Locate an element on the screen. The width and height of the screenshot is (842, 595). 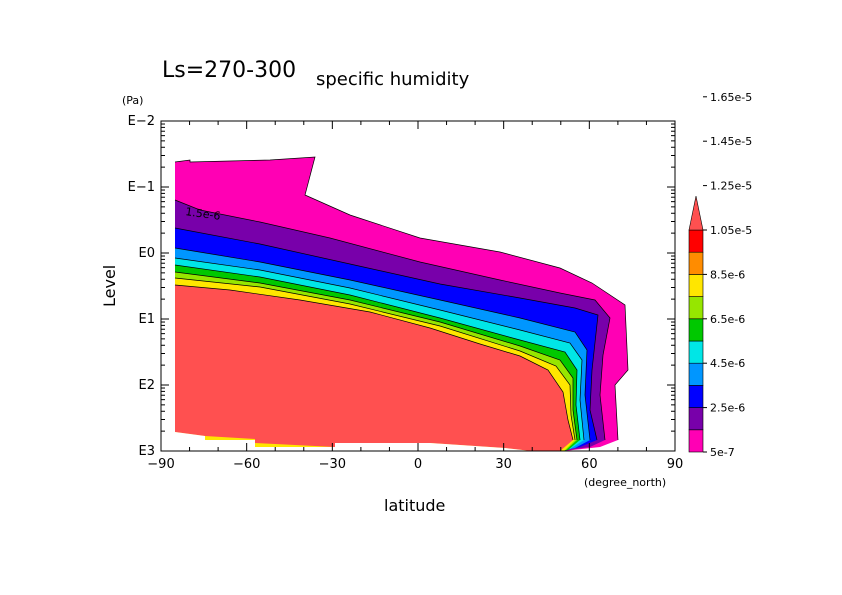
colorbar-extension is located at coordinates (696, 213).